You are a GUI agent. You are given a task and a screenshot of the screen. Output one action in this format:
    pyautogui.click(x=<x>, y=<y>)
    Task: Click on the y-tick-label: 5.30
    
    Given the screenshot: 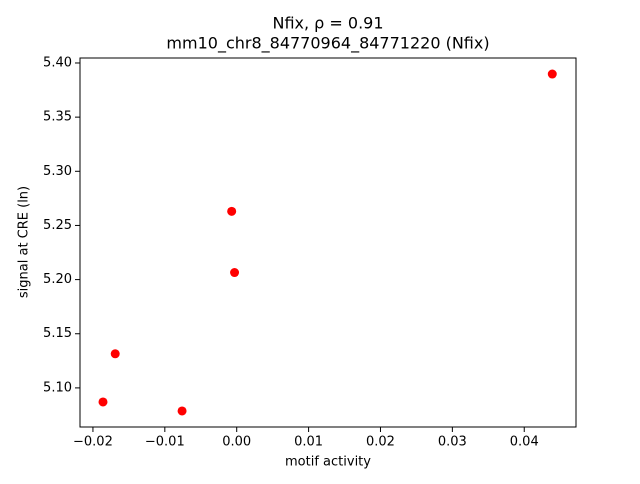 What is the action you would take?
    pyautogui.click(x=57, y=171)
    